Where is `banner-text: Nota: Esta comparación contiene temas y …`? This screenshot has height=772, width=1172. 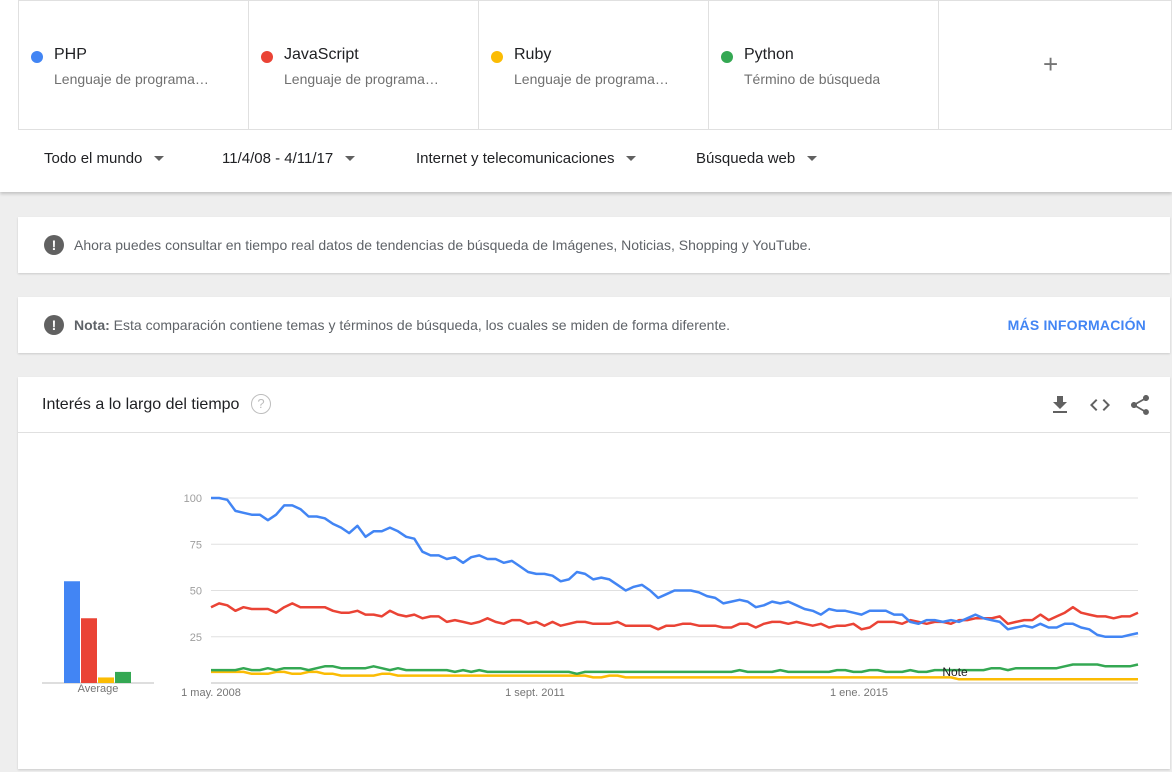
banner-text: Nota: Esta comparación contiene temas y … is located at coordinates (402, 325).